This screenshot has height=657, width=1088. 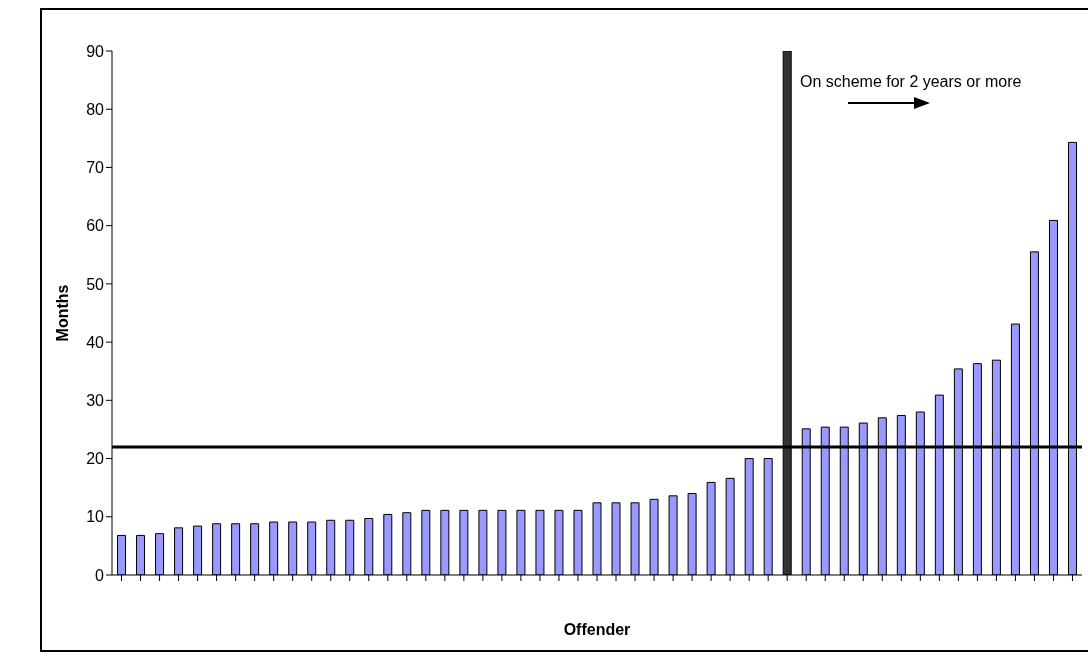 What do you see at coordinates (597, 629) in the screenshot?
I see `x-axis-title: Offender` at bounding box center [597, 629].